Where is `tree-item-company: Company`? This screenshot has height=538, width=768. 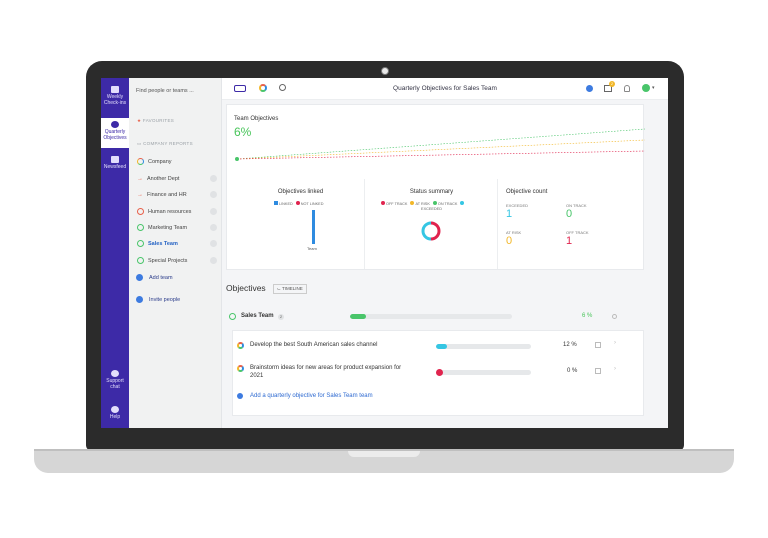
tree-item-company: Company is located at coordinates (177, 161).